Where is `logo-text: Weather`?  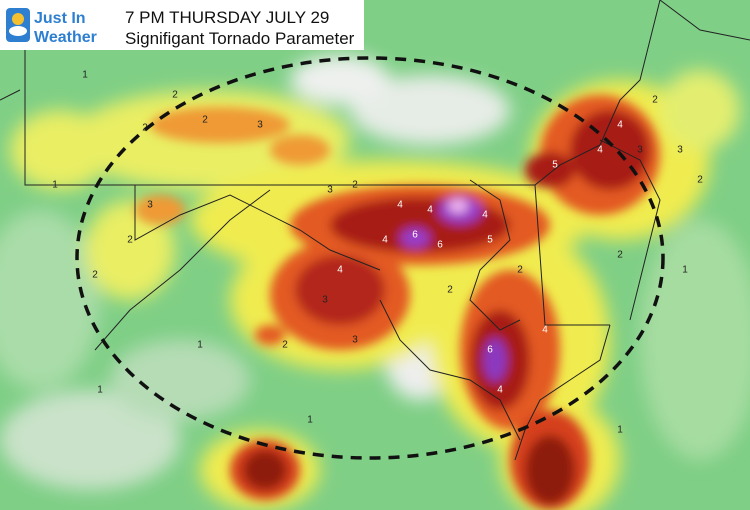 logo-text: Weather is located at coordinates (65, 37).